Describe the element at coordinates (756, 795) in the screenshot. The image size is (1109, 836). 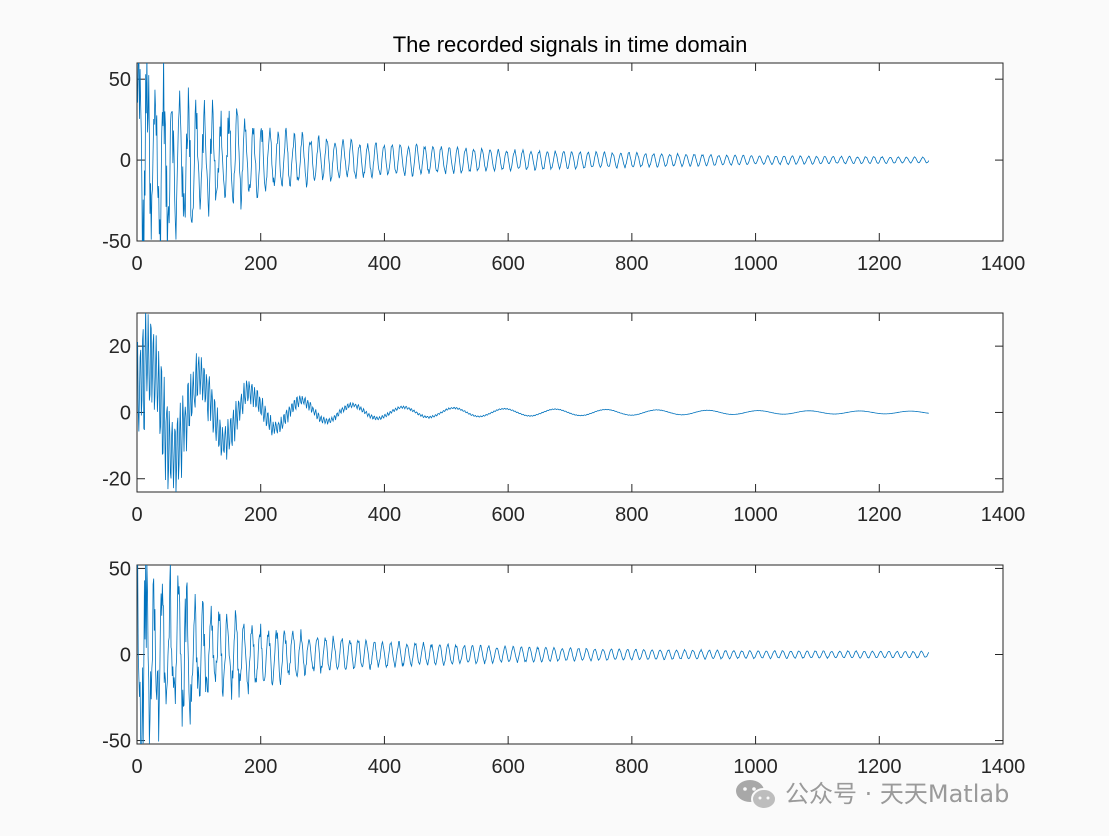
I see `wechat-icon` at that location.